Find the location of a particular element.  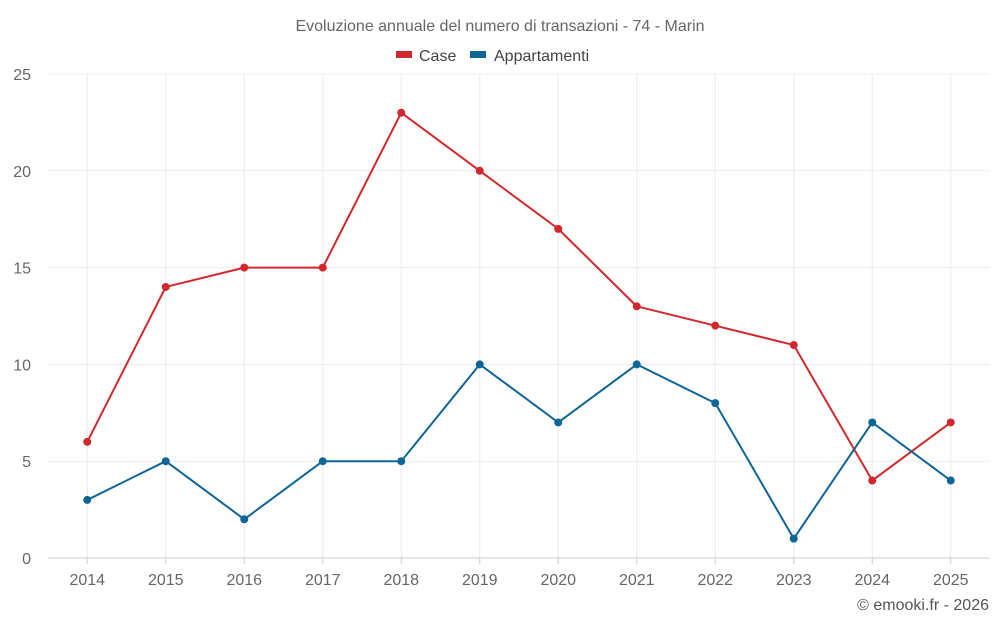

legend-item-appartamenti: Appartamenti is located at coordinates (529, 56).